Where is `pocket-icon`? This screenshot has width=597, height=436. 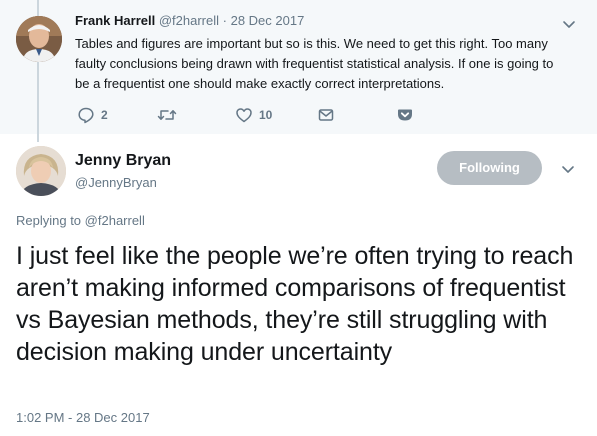 pocket-icon is located at coordinates (405, 115).